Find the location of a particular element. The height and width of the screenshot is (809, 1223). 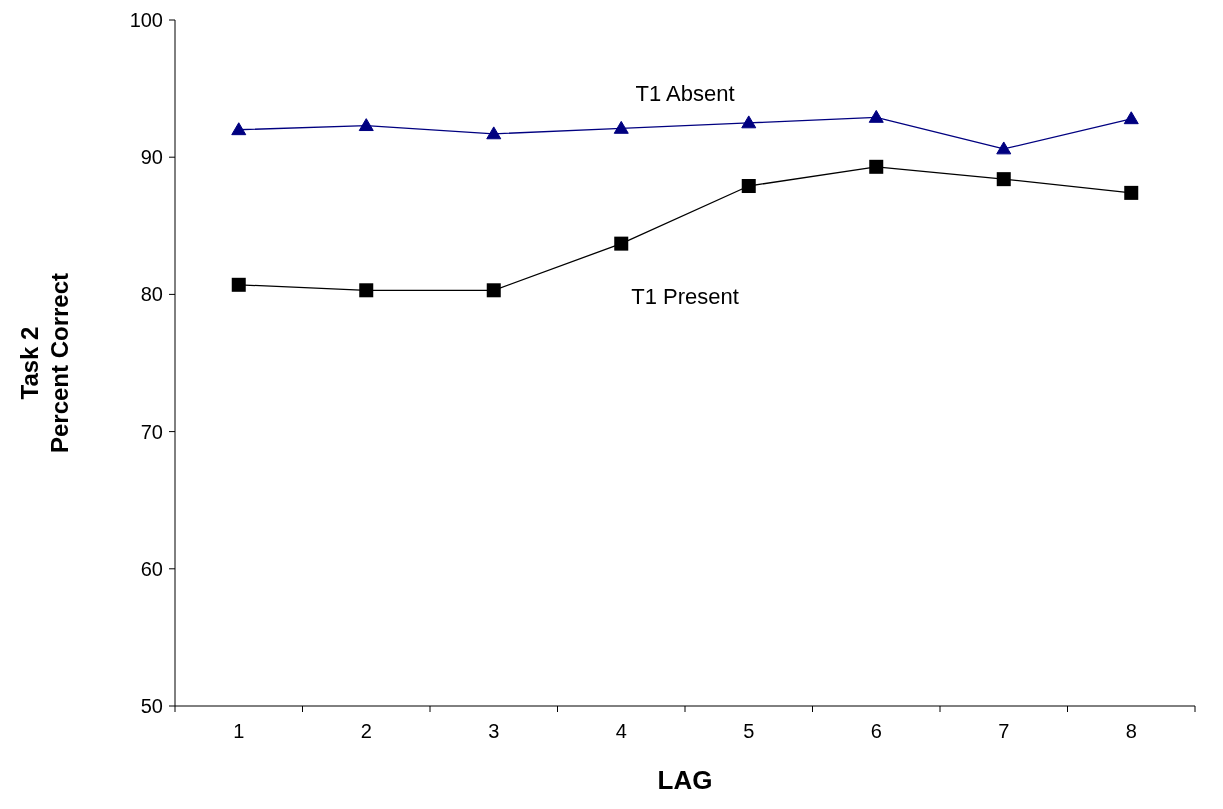

y-tick-label: 50 is located at coordinates (151, 706).